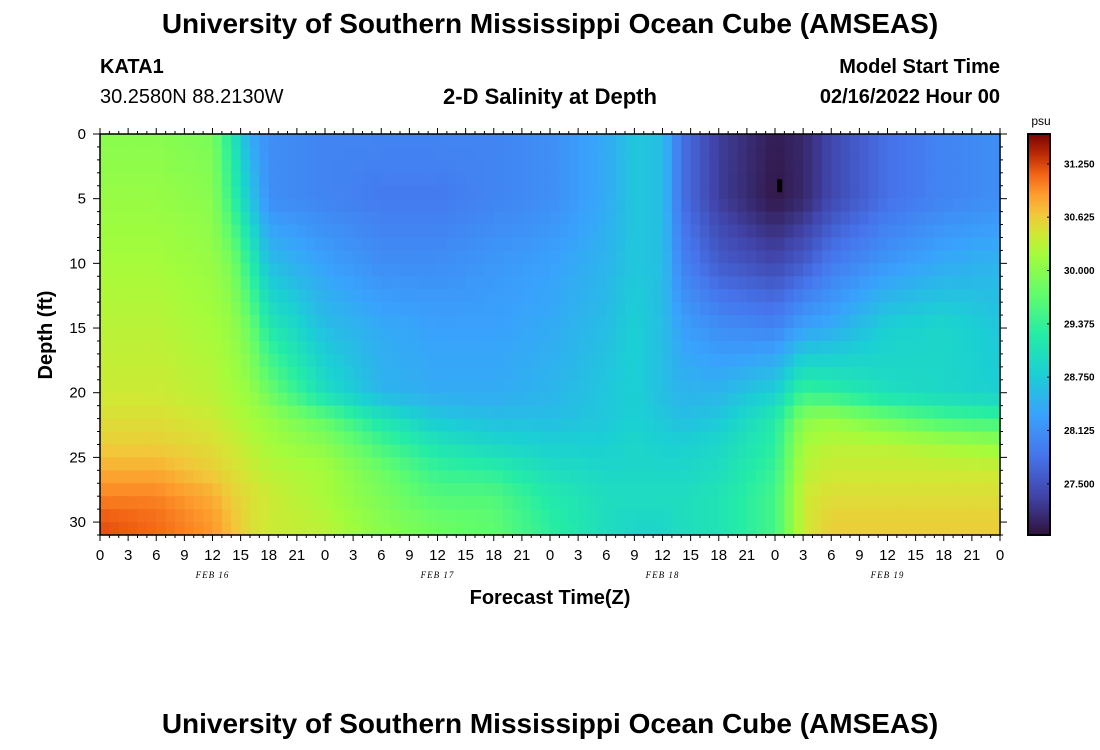 This screenshot has height=750, width=1100. What do you see at coordinates (77, 522) in the screenshot?
I see `y-tick-label: 30` at bounding box center [77, 522].